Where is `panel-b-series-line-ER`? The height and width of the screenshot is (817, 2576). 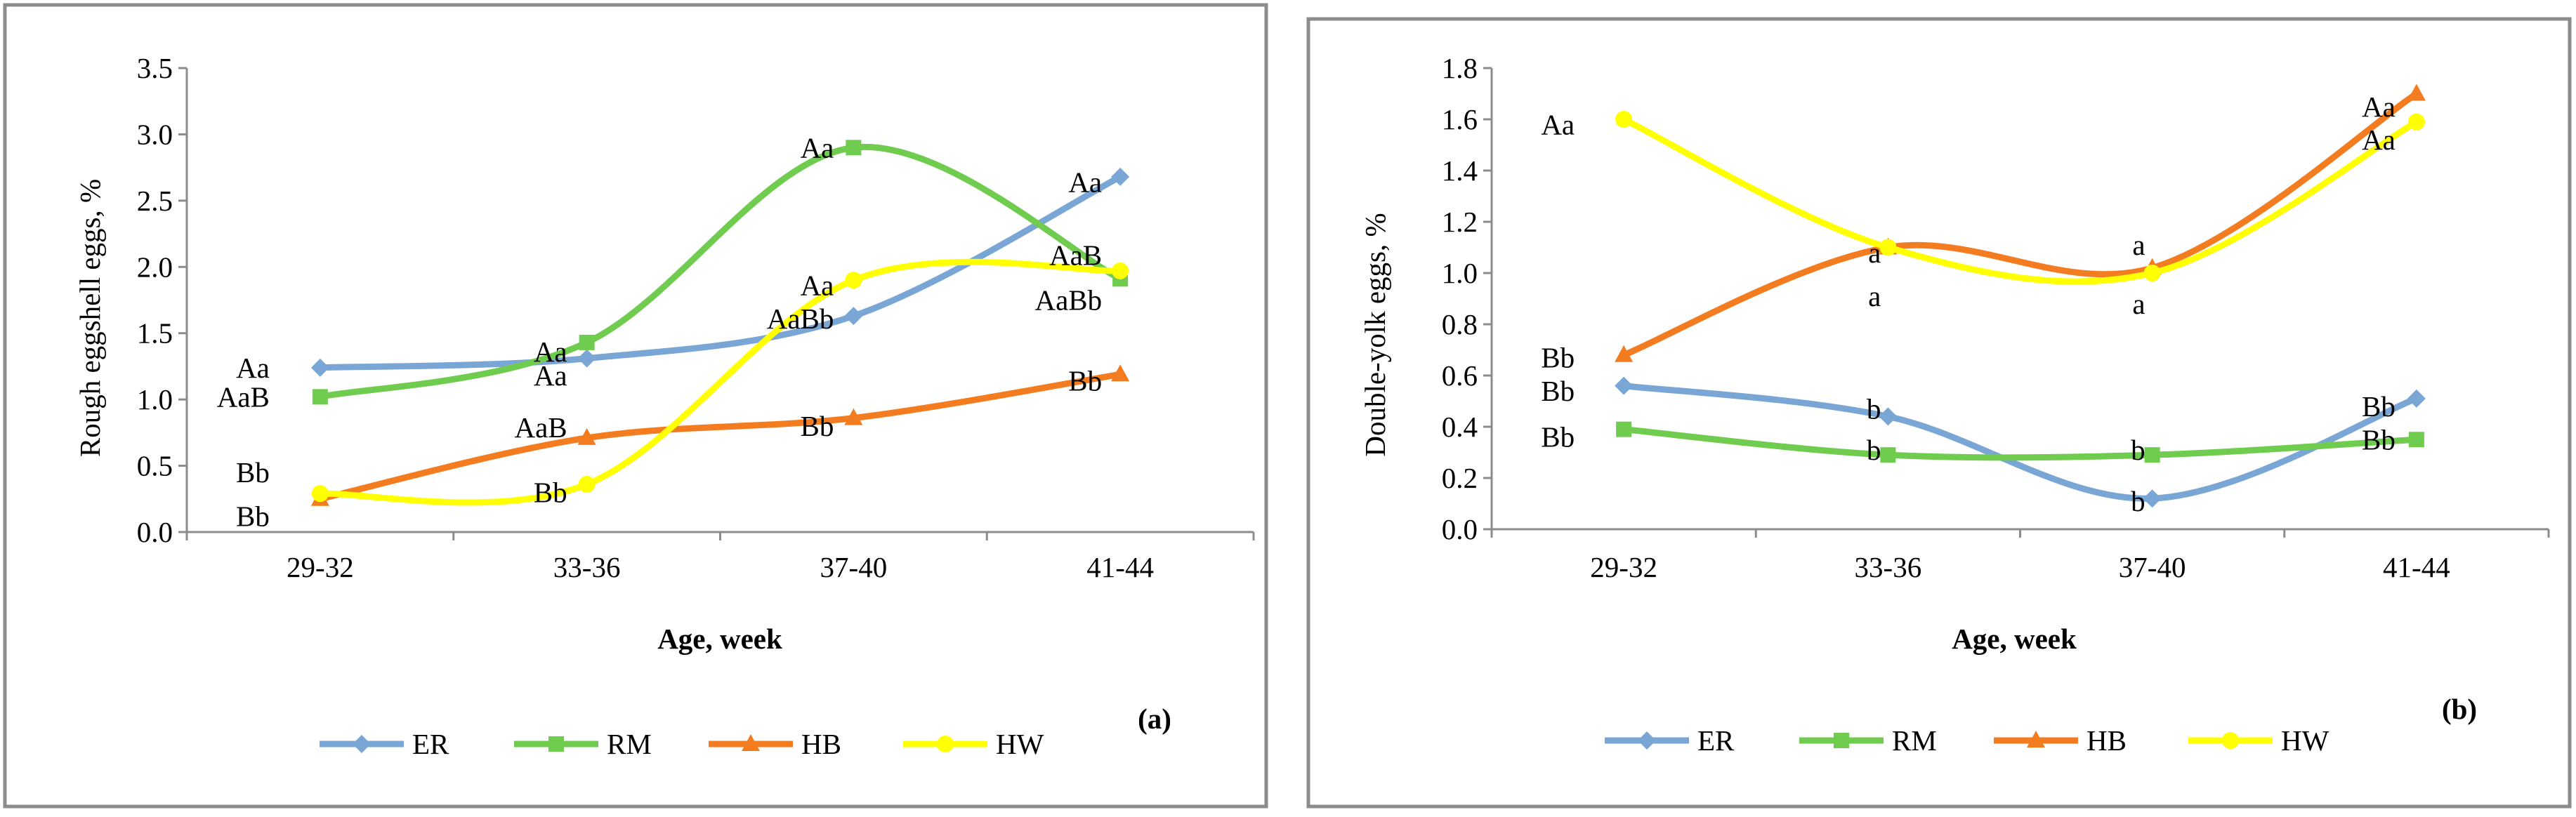 panel-b-series-line-ER is located at coordinates (2020, 442).